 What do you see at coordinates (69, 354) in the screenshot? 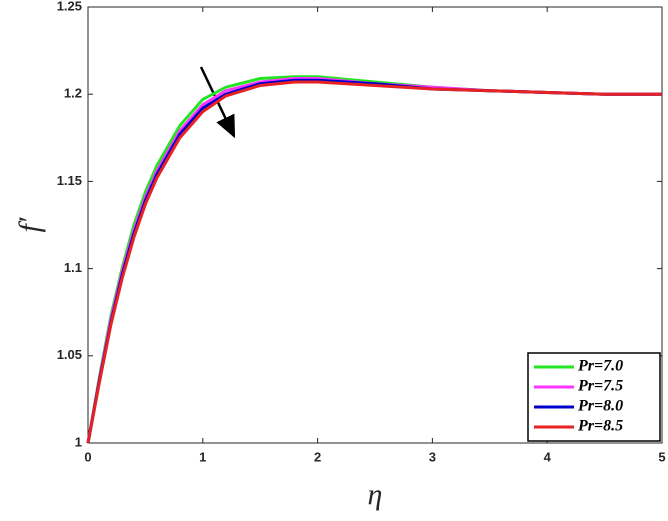
I see `y-tick-label: 1.05` at bounding box center [69, 354].